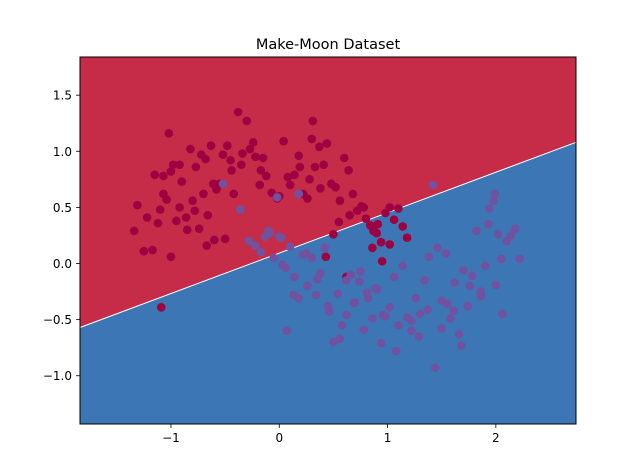  Describe the element at coordinates (279, 438) in the screenshot. I see `x-tick-label: 0` at that location.